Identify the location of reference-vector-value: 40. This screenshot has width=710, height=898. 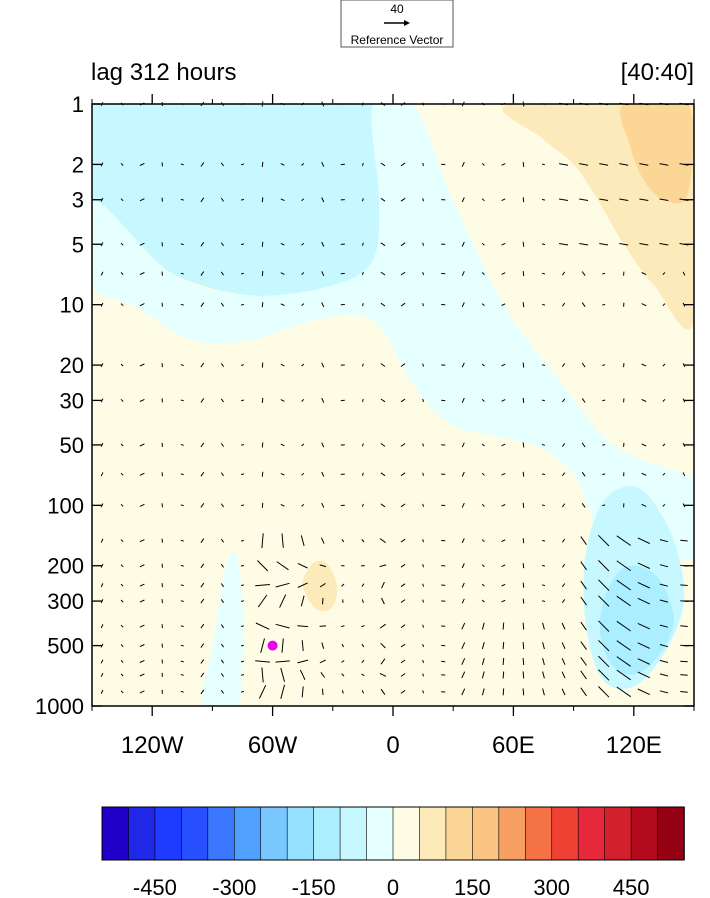
(397, 9).